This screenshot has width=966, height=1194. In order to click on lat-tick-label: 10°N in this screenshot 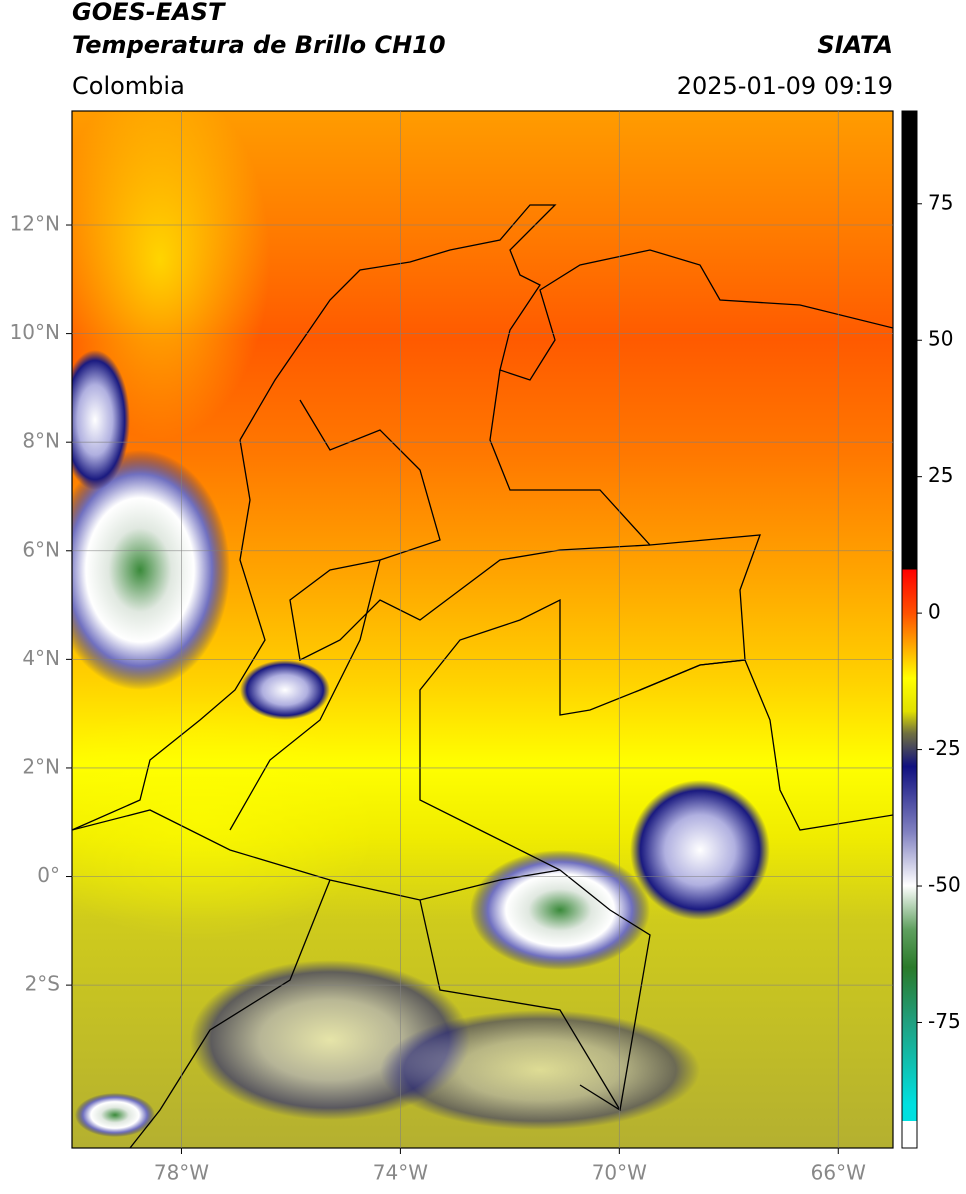, I will do `click(35, 332)`.